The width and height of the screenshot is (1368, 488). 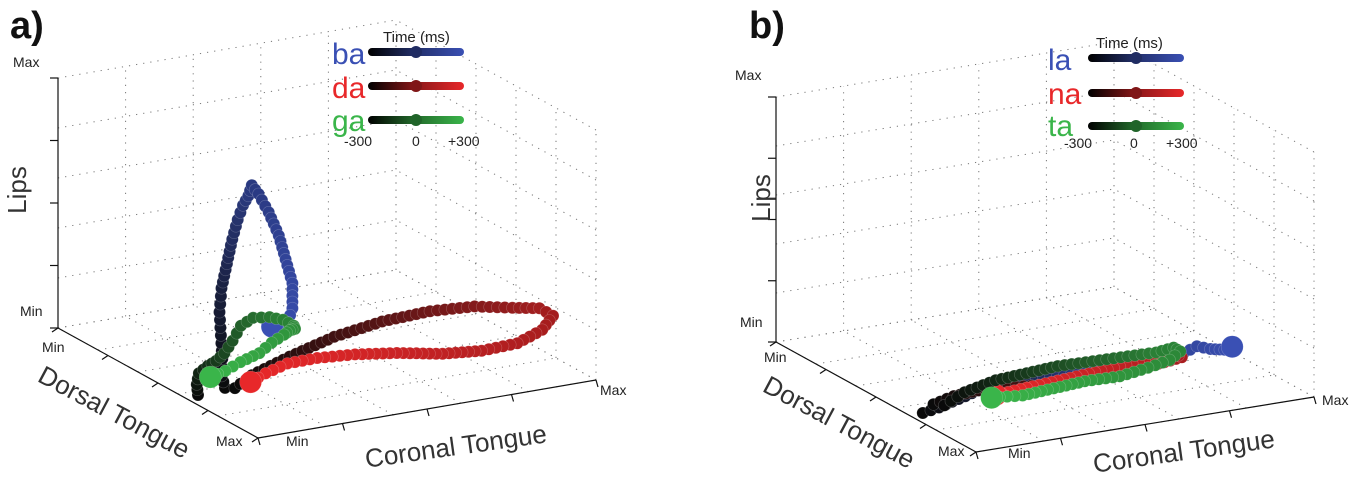 What do you see at coordinates (358, 141) in the screenshot?
I see `panel-a-legend-tick-neg: -300` at bounding box center [358, 141].